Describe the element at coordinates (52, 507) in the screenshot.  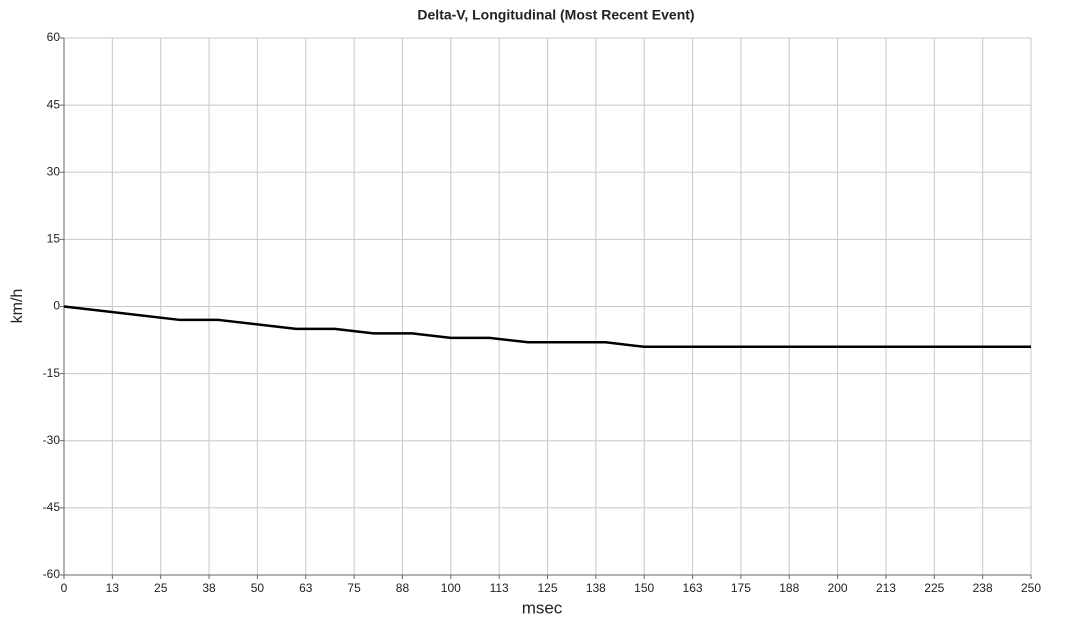
I see `y-tick-label: -45` at that location.